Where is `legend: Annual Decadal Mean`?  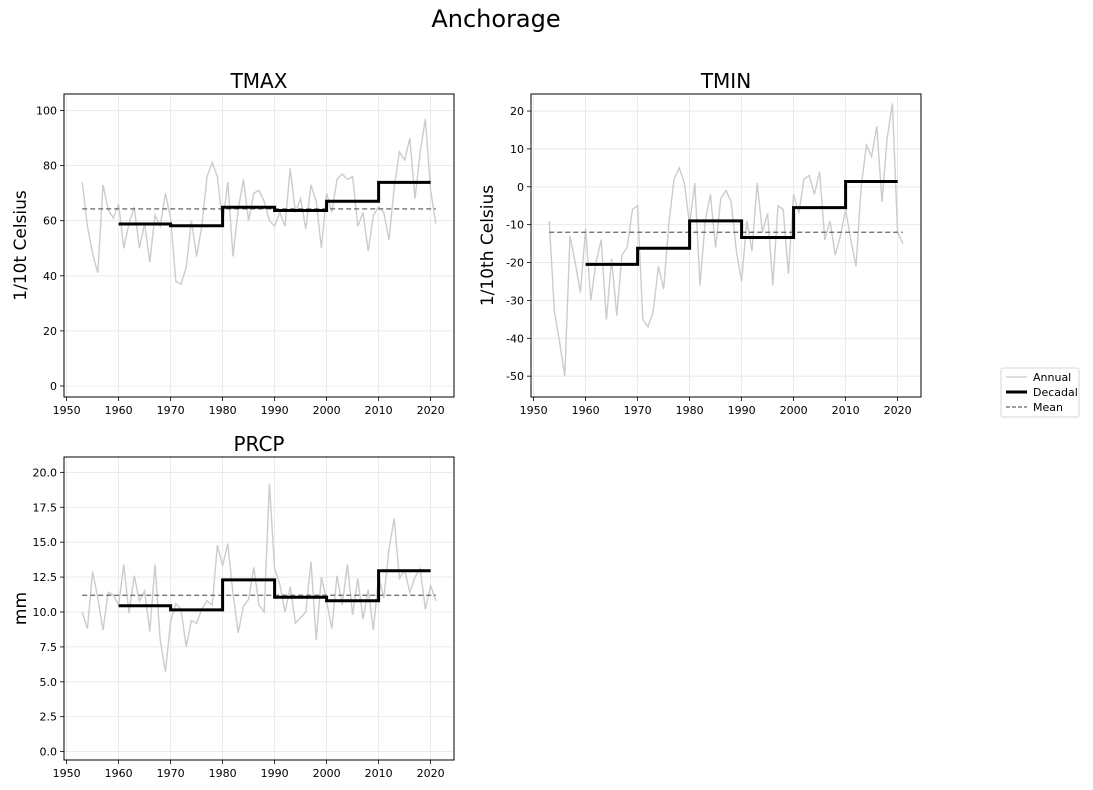 legend: Annual Decadal Mean is located at coordinates (1040, 392).